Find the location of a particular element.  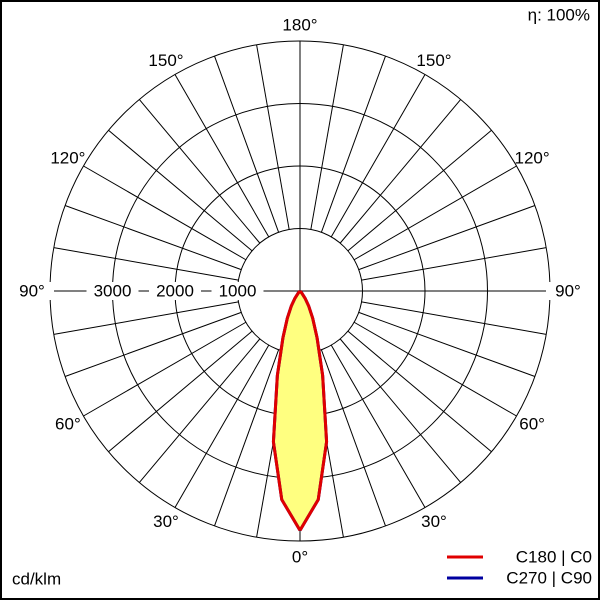

r-tick-label: 2000 is located at coordinates (175, 290).